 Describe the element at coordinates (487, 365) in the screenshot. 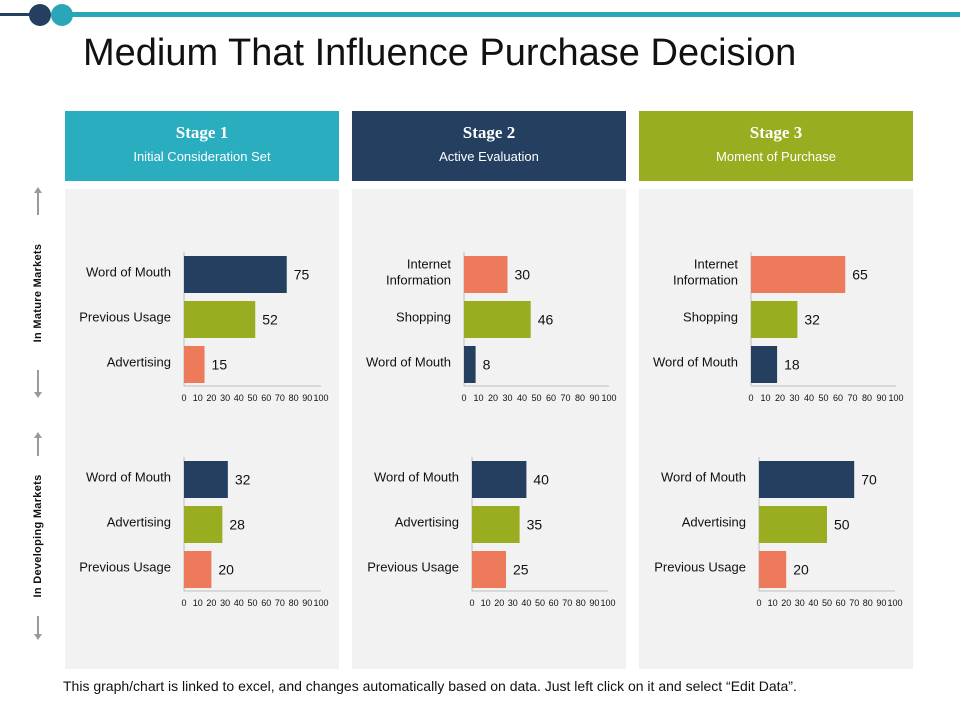

I see `data-label: 8` at that location.